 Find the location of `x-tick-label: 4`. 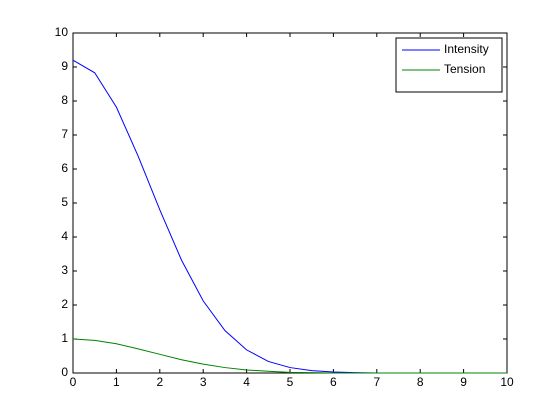

x-tick-label: 4 is located at coordinates (246, 382).